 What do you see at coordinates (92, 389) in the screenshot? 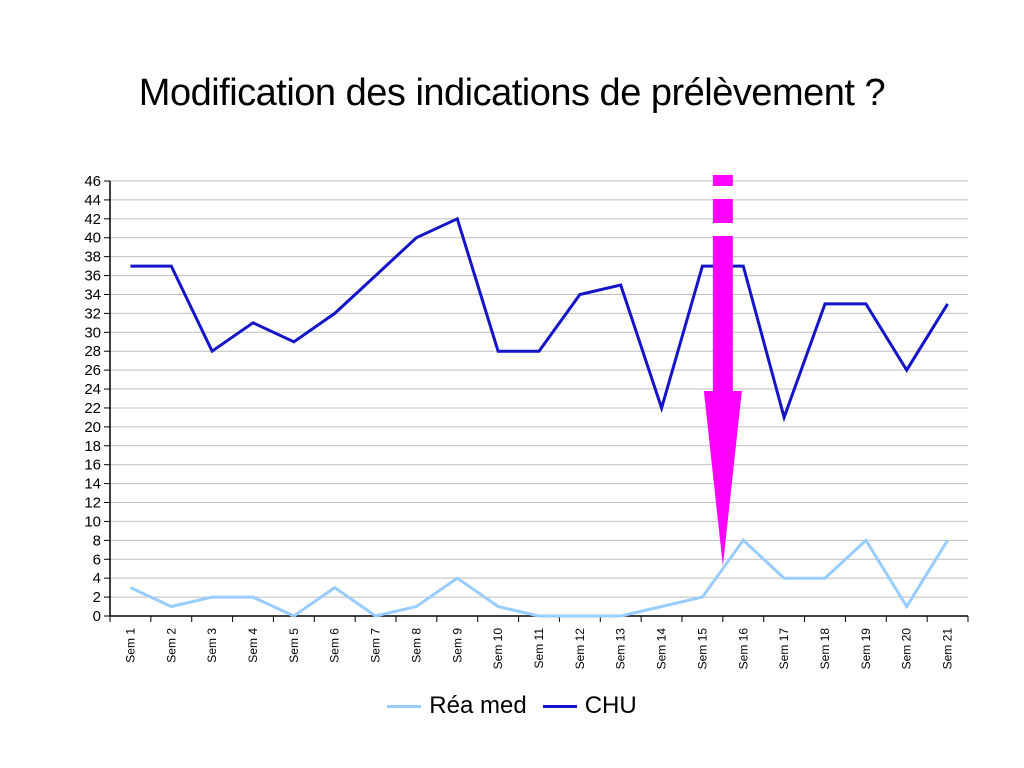
I see `y-tick-label: 24` at bounding box center [92, 389].